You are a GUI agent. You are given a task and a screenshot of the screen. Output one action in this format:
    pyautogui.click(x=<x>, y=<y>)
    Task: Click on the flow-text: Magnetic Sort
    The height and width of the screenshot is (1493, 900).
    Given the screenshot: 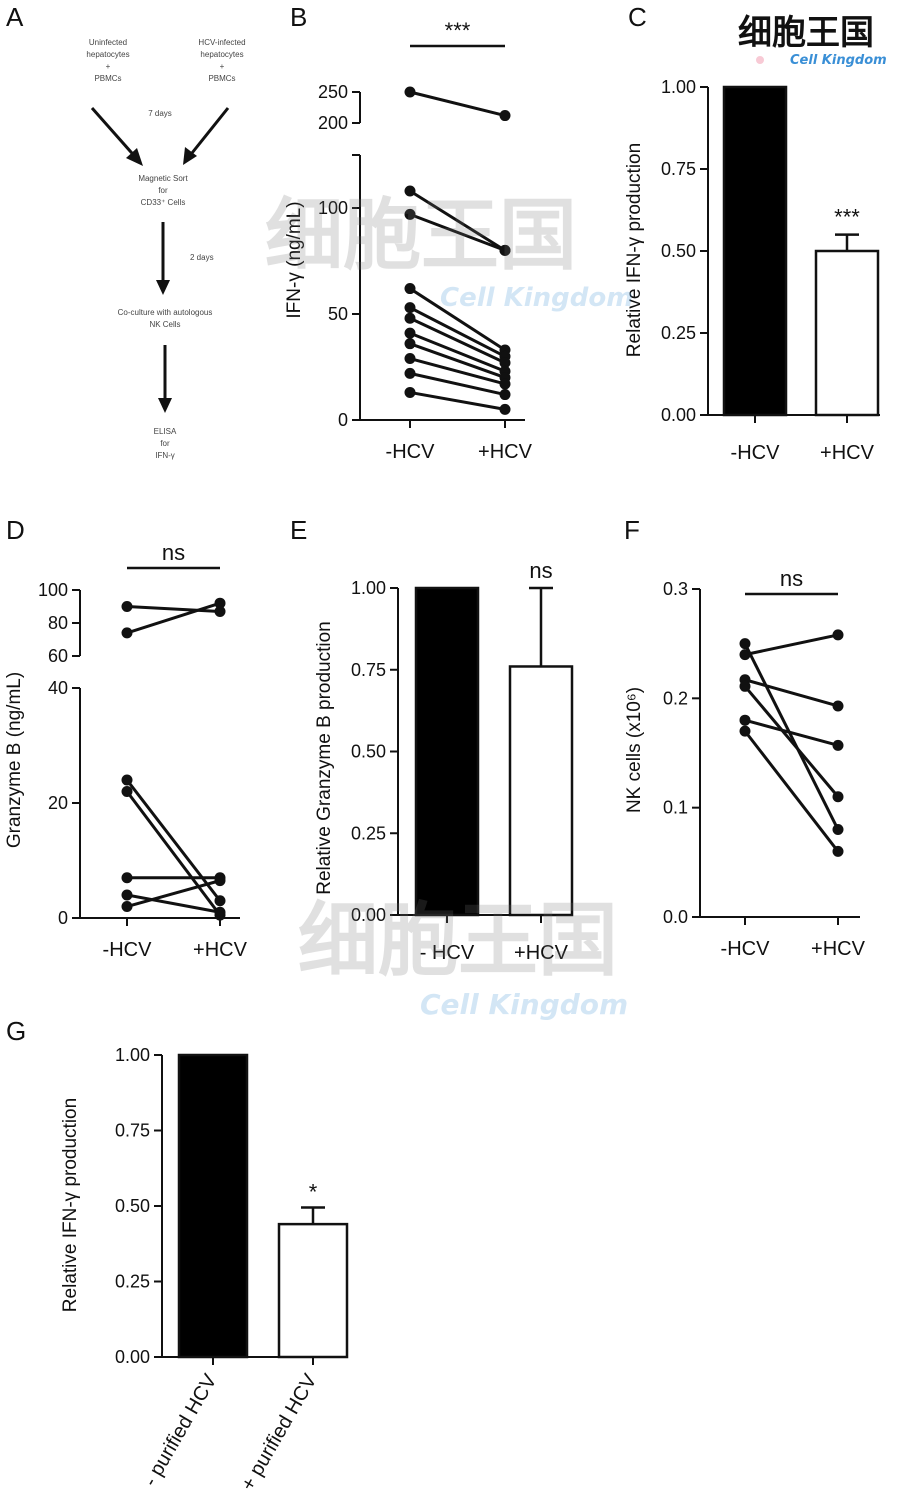 What is the action you would take?
    pyautogui.click(x=163, y=178)
    